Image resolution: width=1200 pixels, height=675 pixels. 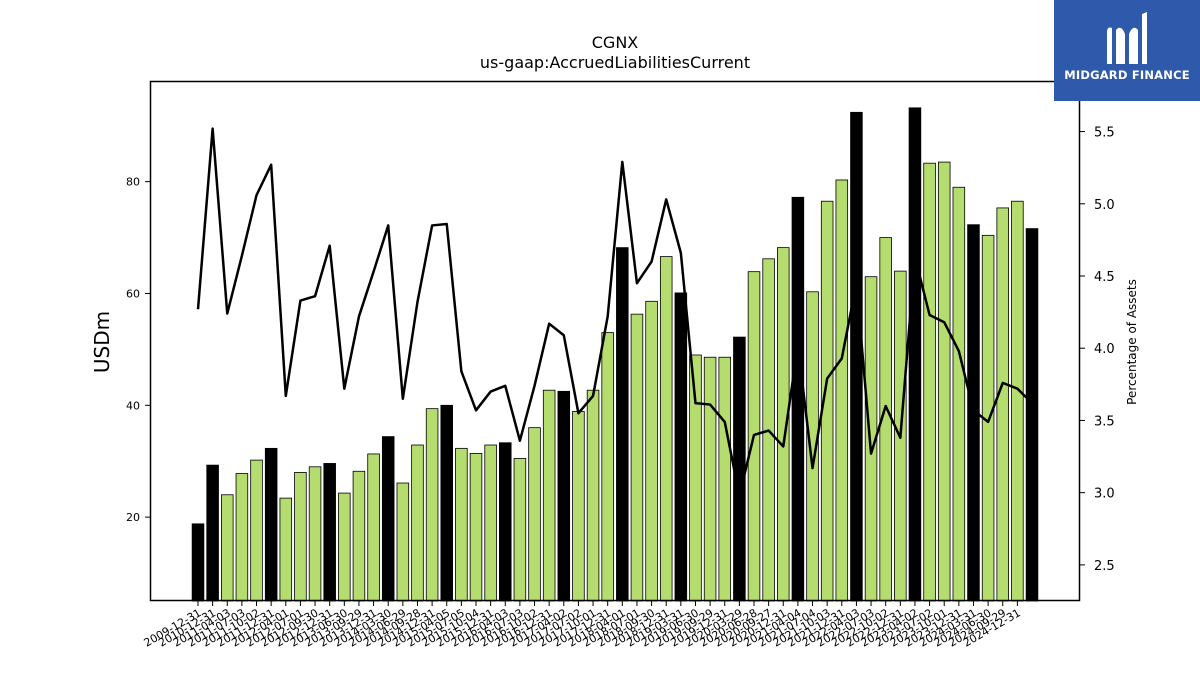 I want to click on y2-tick-label: 5.5, so click(x=1104, y=133).